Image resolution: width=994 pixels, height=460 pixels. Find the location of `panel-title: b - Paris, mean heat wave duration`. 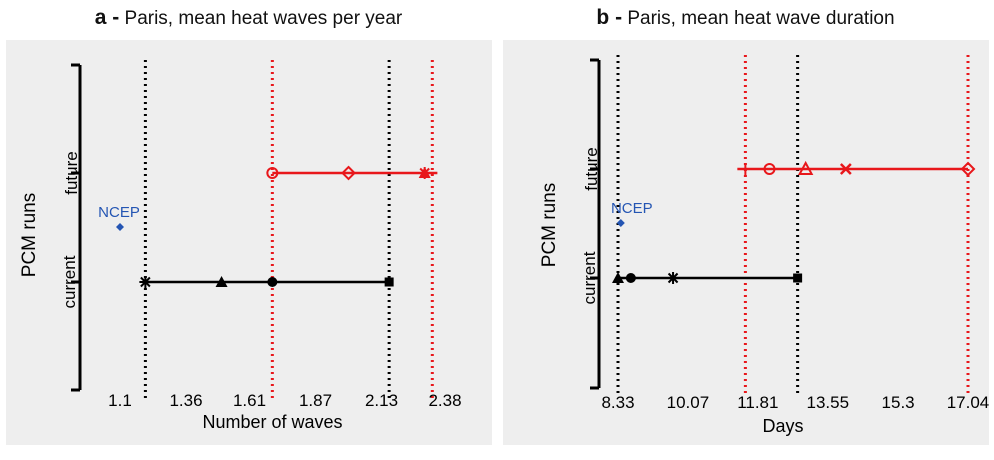

panel-title: b - Paris, mean heat wave duration is located at coordinates (745, 18).